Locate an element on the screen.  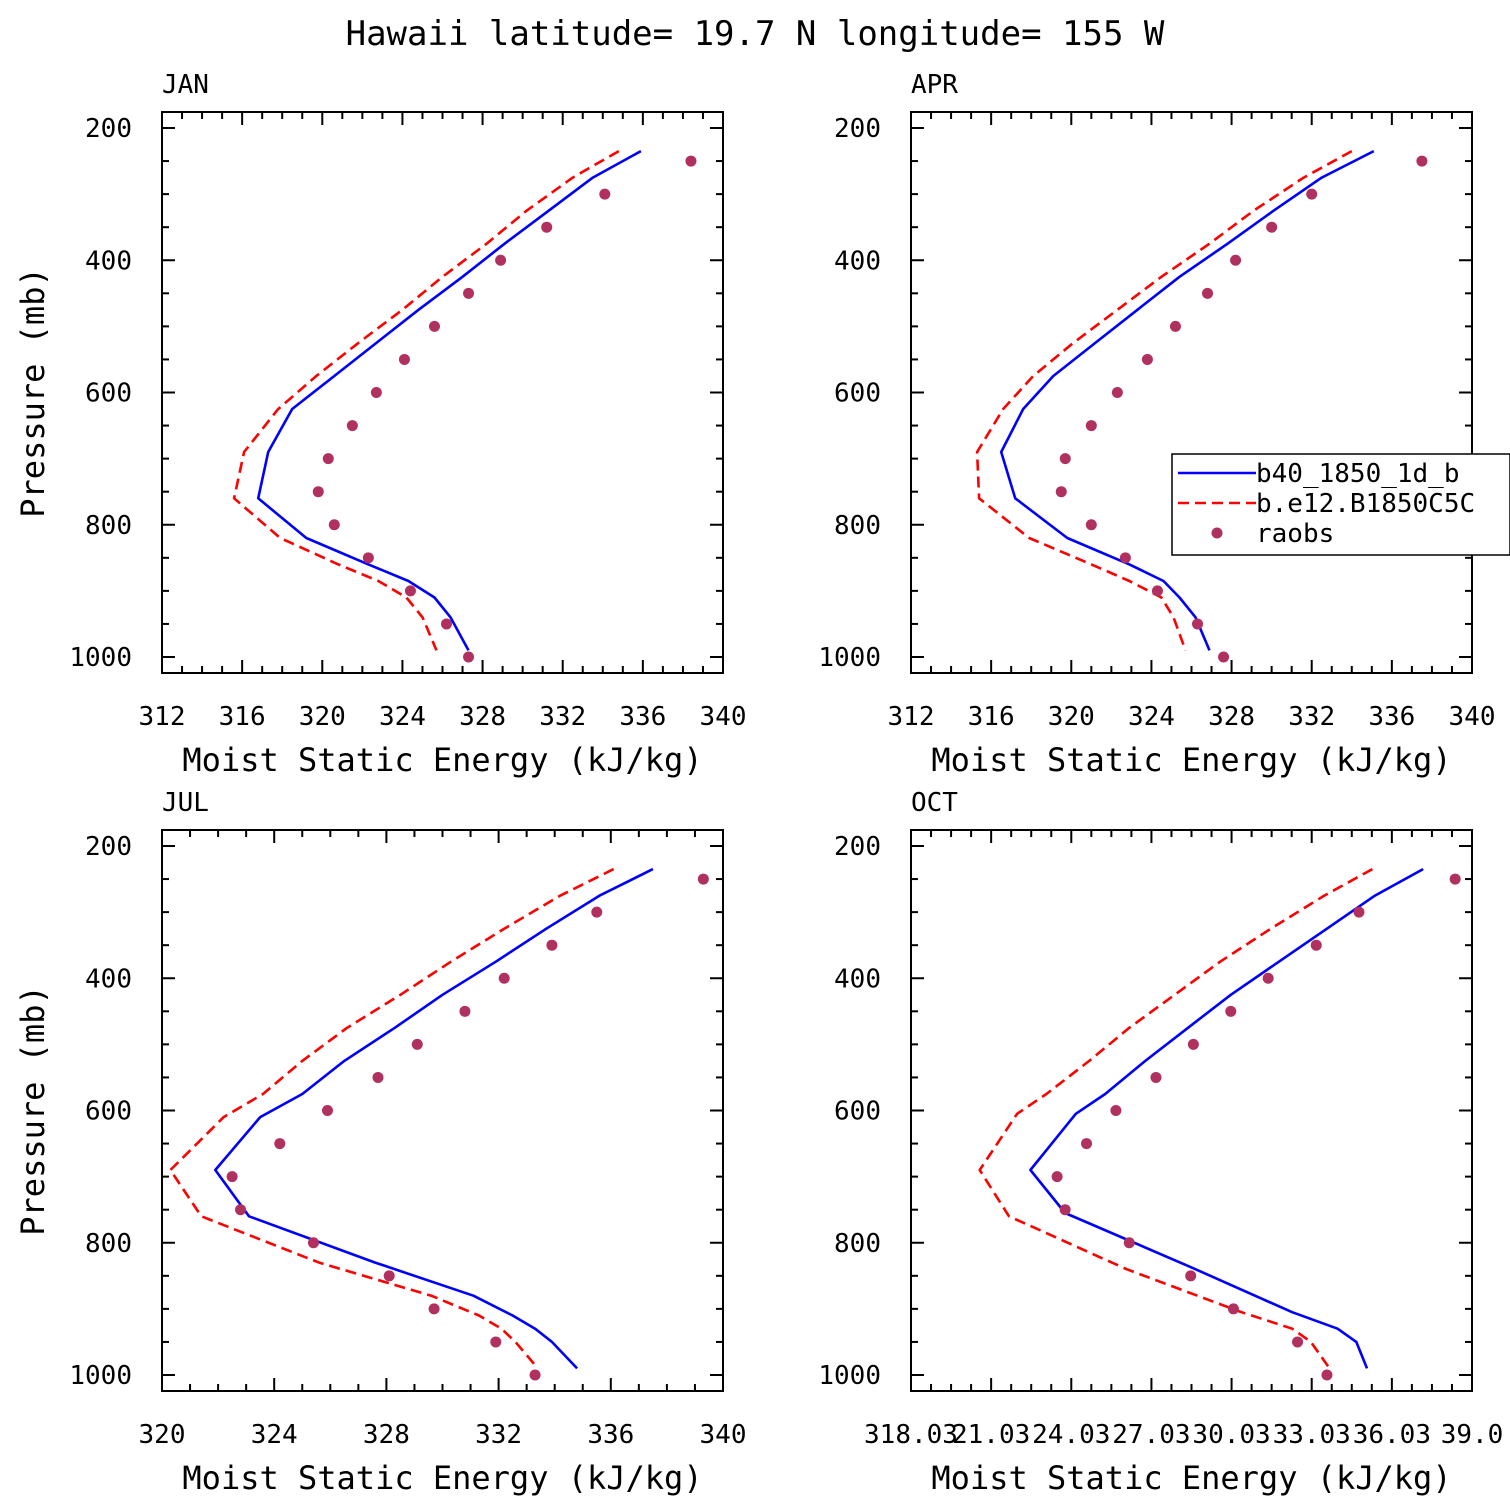
x-tick-label: 36.03 is located at coordinates (1392, 1435).